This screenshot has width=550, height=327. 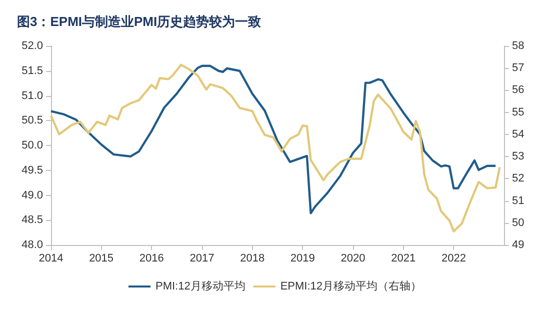 I want to click on legend-label: PMI:12月移动平均, so click(x=200, y=286).